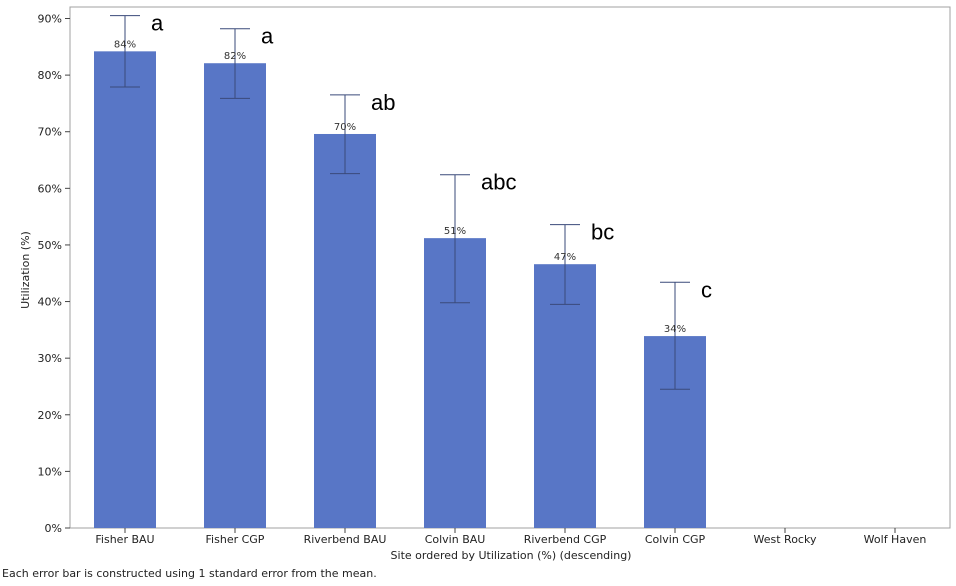 The image size is (956, 586). What do you see at coordinates (50, 132) in the screenshot?
I see `y-tick-label: 70%` at bounding box center [50, 132].